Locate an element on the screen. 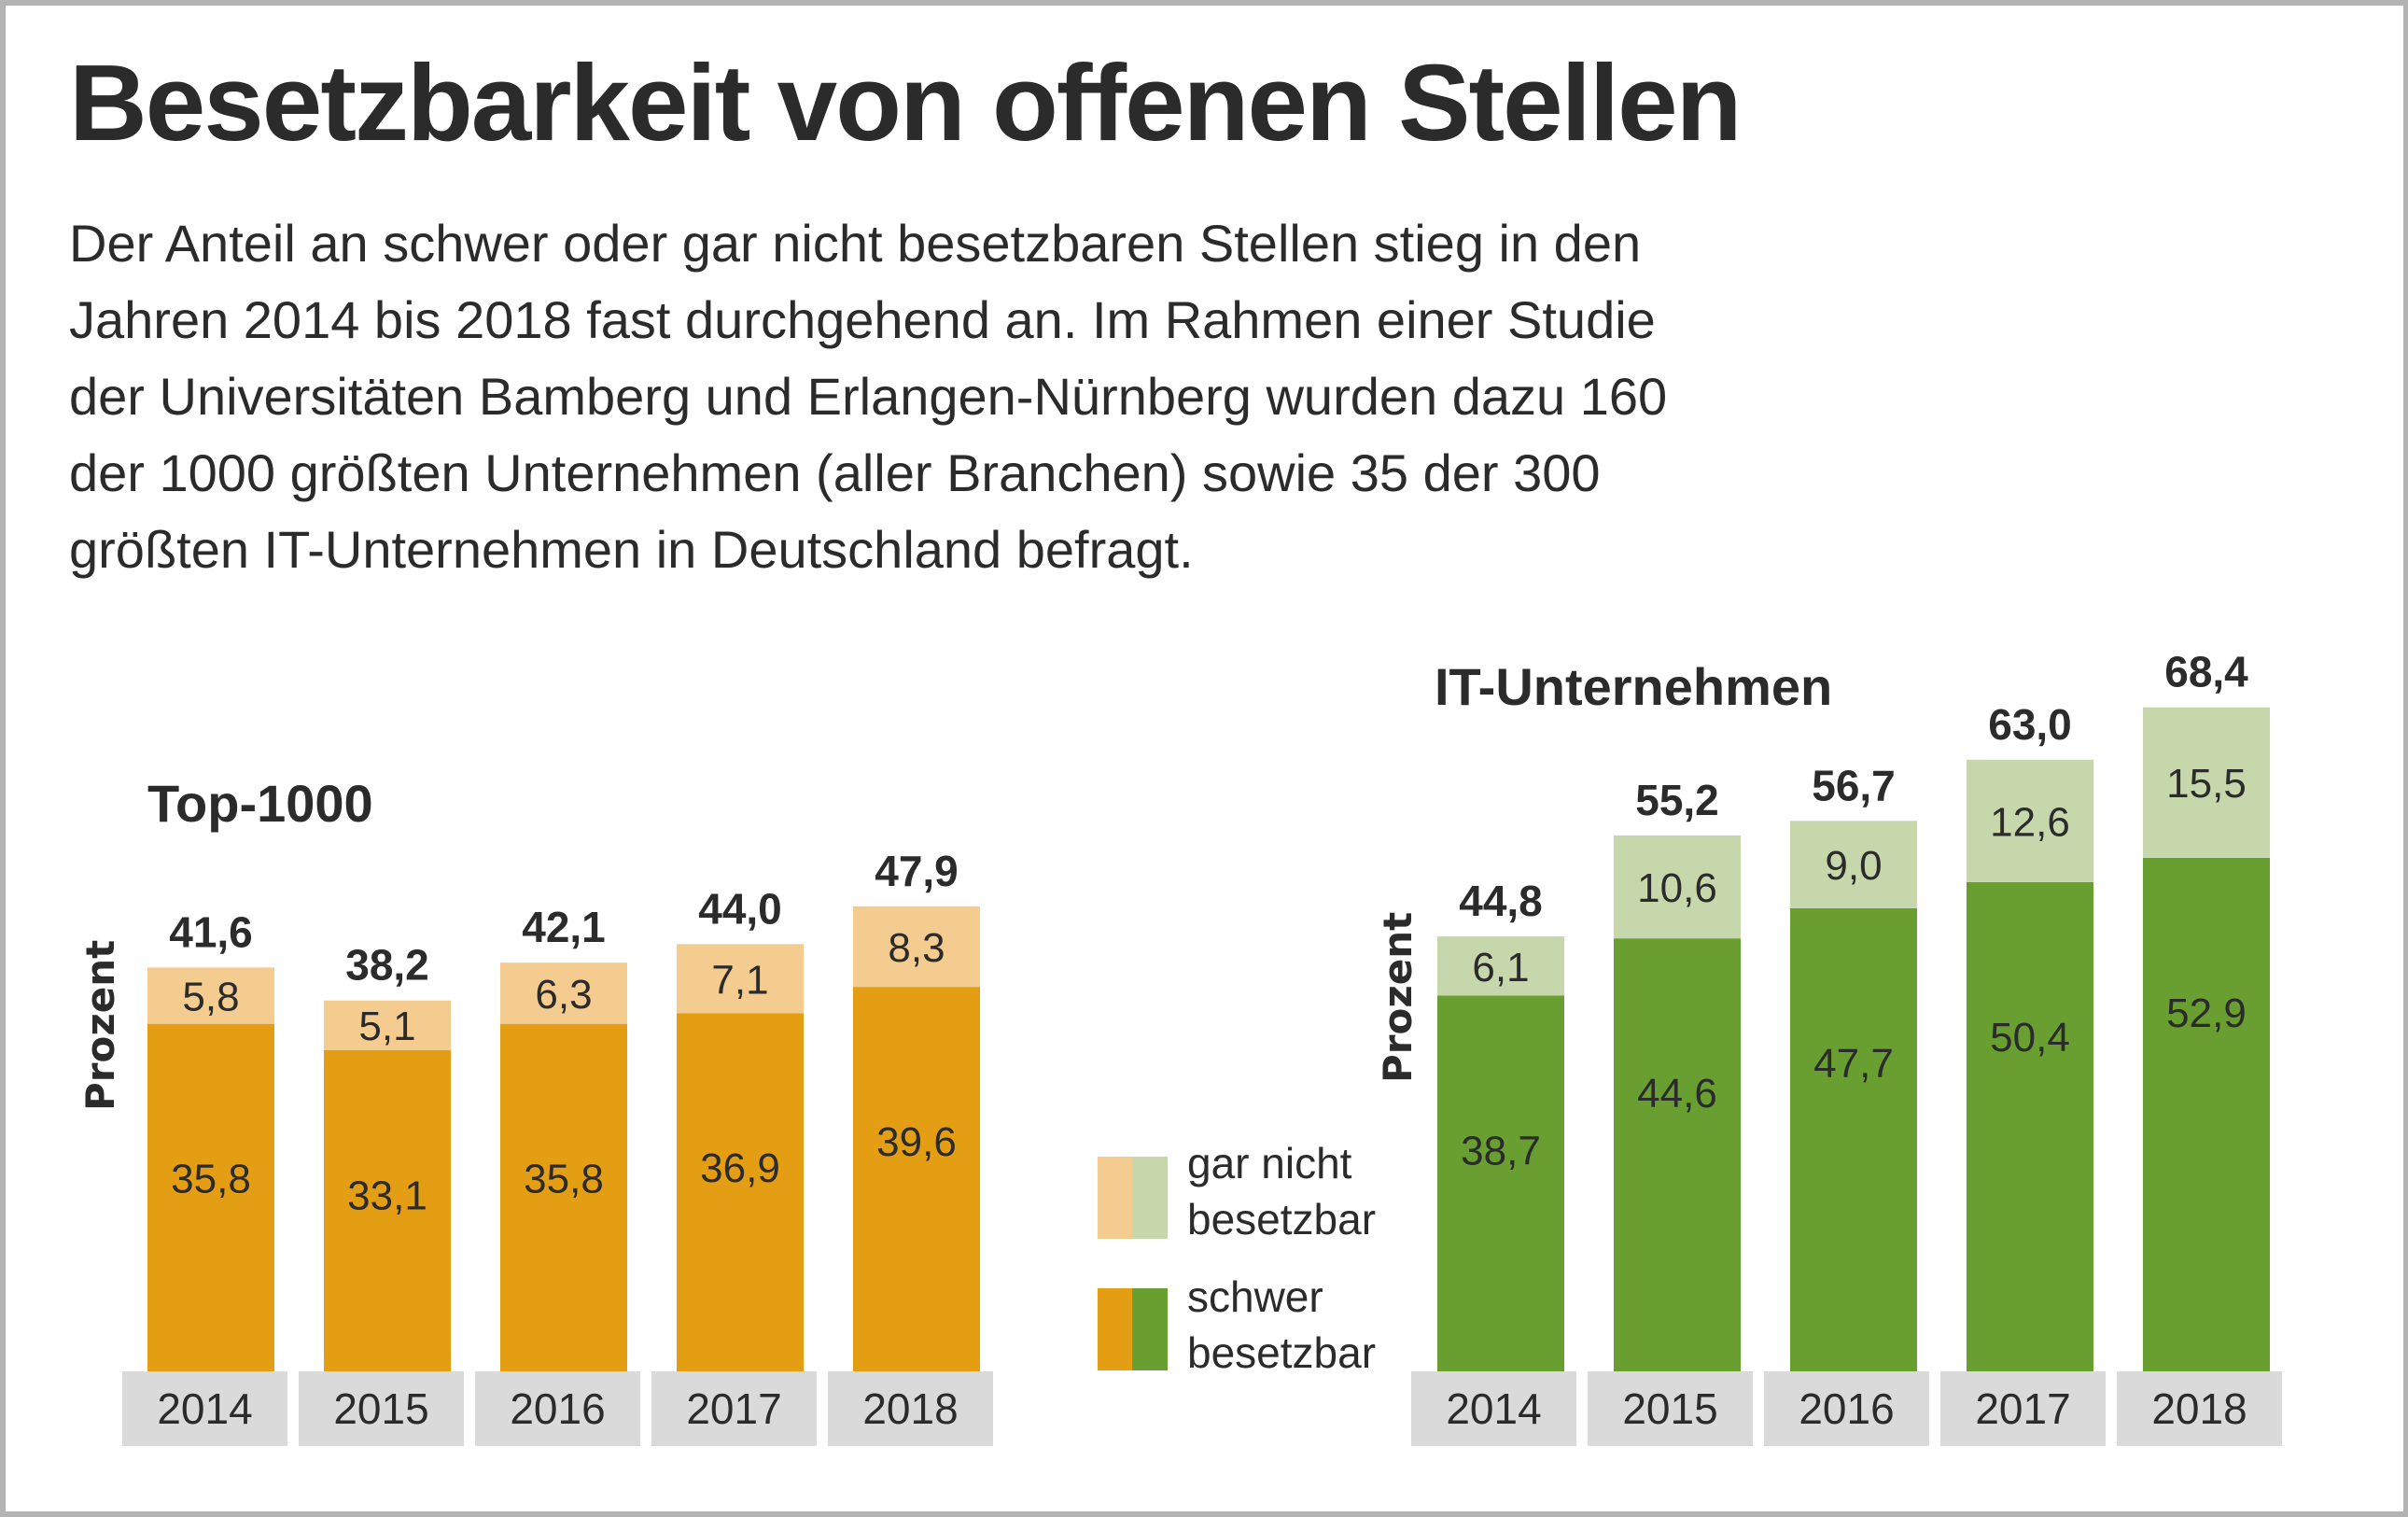 The width and height of the screenshot is (2408, 1517). data-label-total: 55,2 is located at coordinates (1677, 800).